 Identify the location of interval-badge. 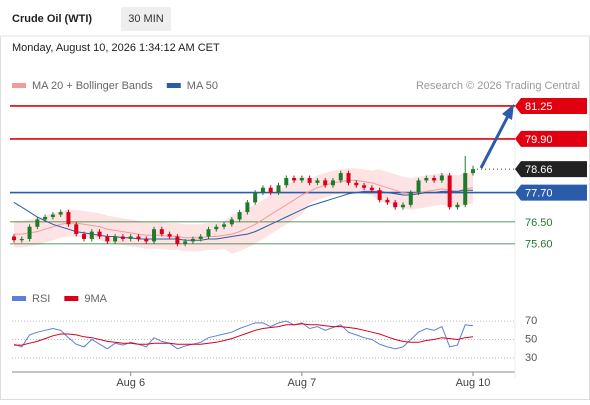
(146, 19).